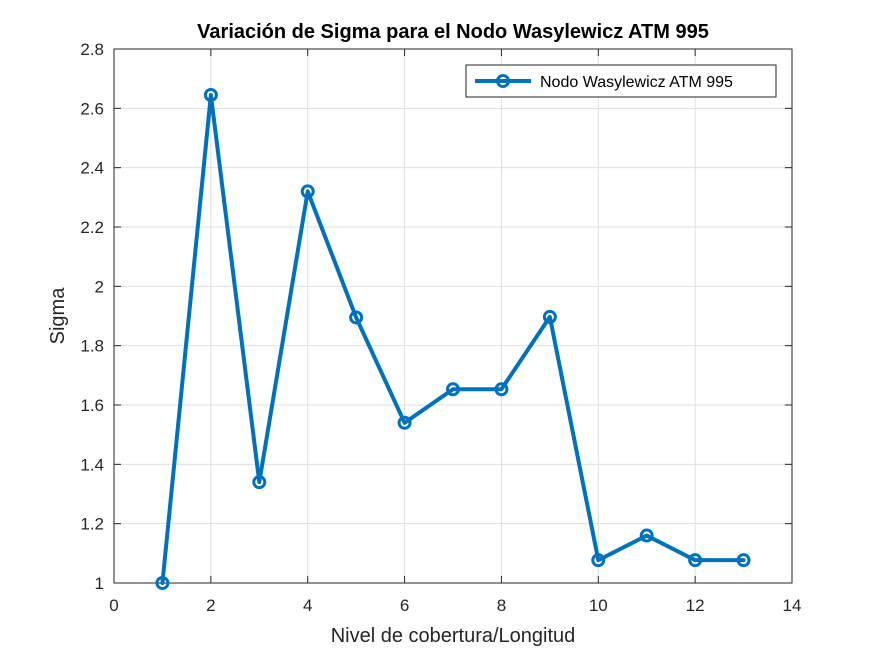 Image resolution: width=875 pixels, height=656 pixels. Describe the element at coordinates (92, 227) in the screenshot. I see `y-tick-label: 2.2` at that location.